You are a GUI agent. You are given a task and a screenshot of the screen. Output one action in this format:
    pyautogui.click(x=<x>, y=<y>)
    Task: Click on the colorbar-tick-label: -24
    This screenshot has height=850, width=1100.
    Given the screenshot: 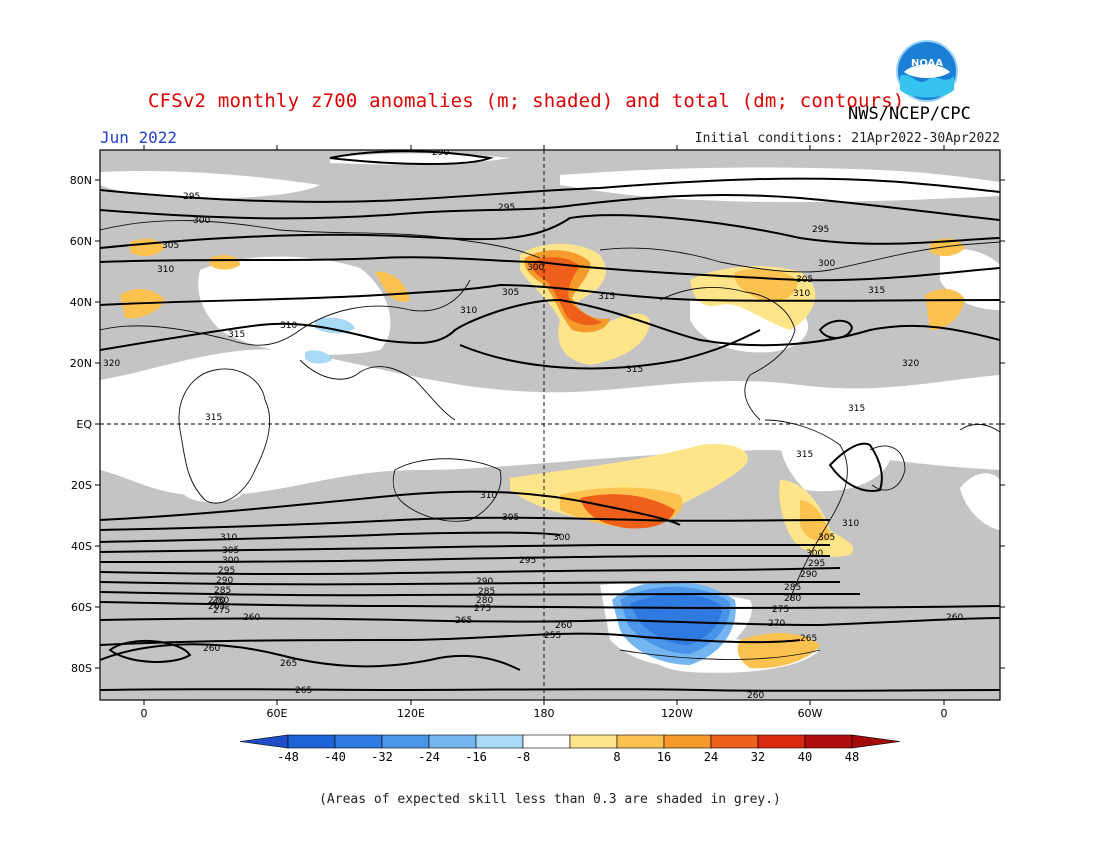 What is the action you would take?
    pyautogui.click(x=429, y=757)
    